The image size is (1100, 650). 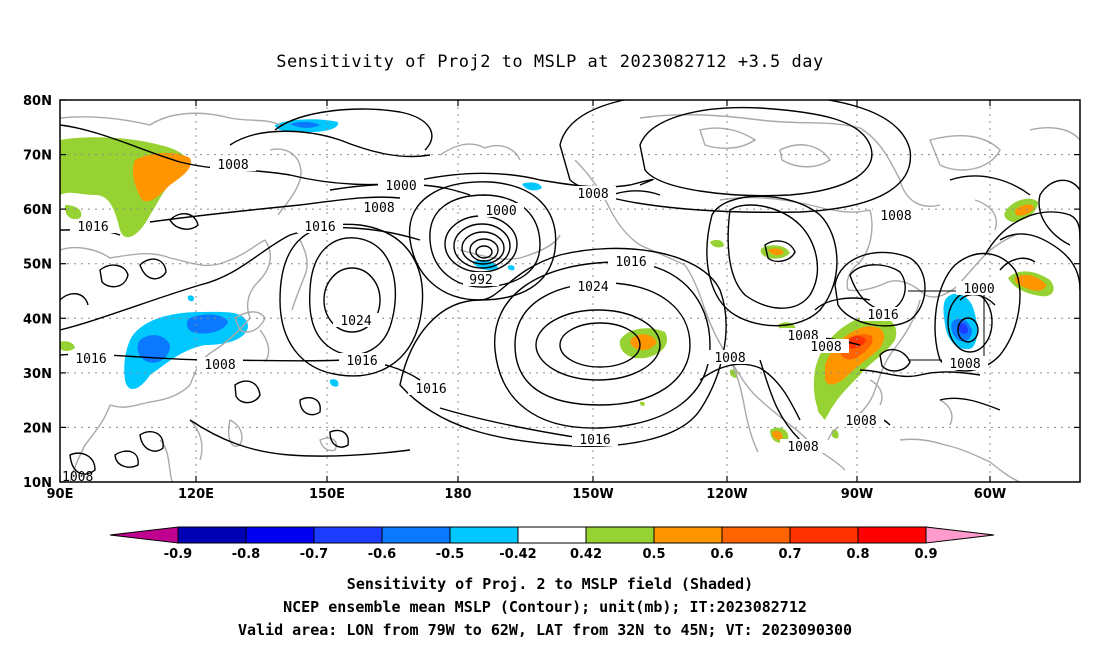 What do you see at coordinates (726, 494) in the screenshot?
I see `lon-tick-label: 120W` at bounding box center [726, 494].